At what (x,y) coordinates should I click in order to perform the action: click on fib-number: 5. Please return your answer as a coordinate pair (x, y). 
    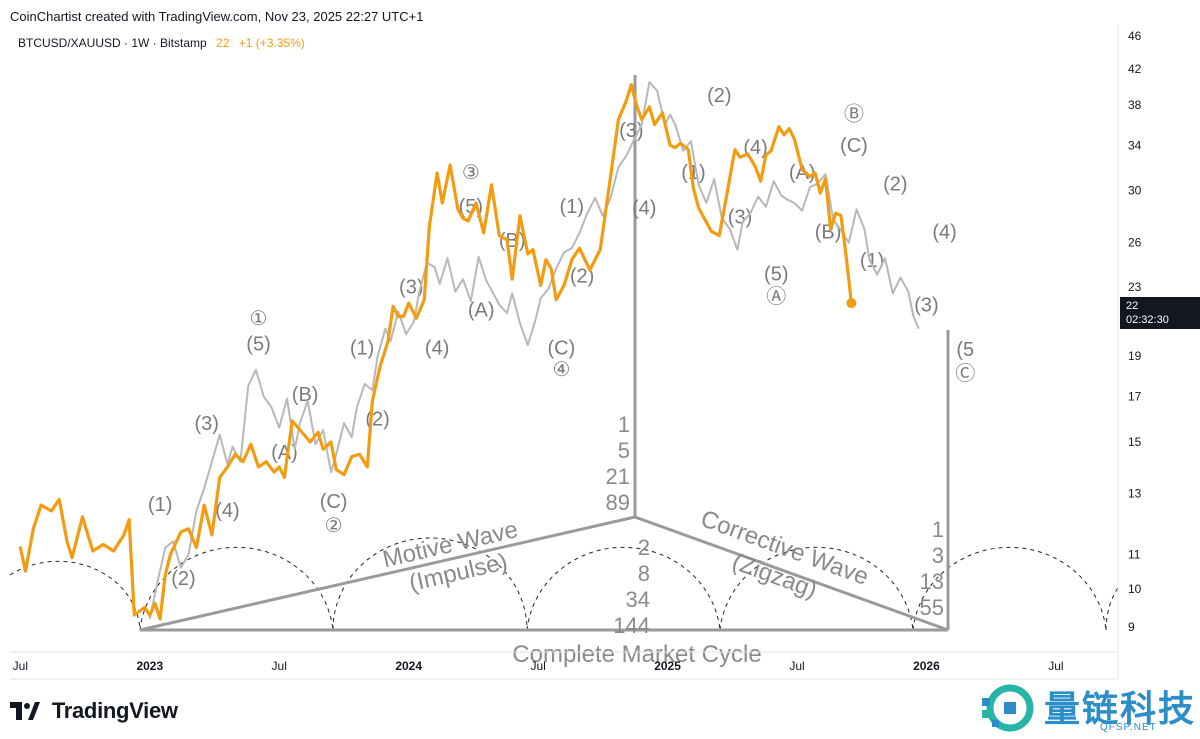
    Looking at the image, I should click on (624, 450).